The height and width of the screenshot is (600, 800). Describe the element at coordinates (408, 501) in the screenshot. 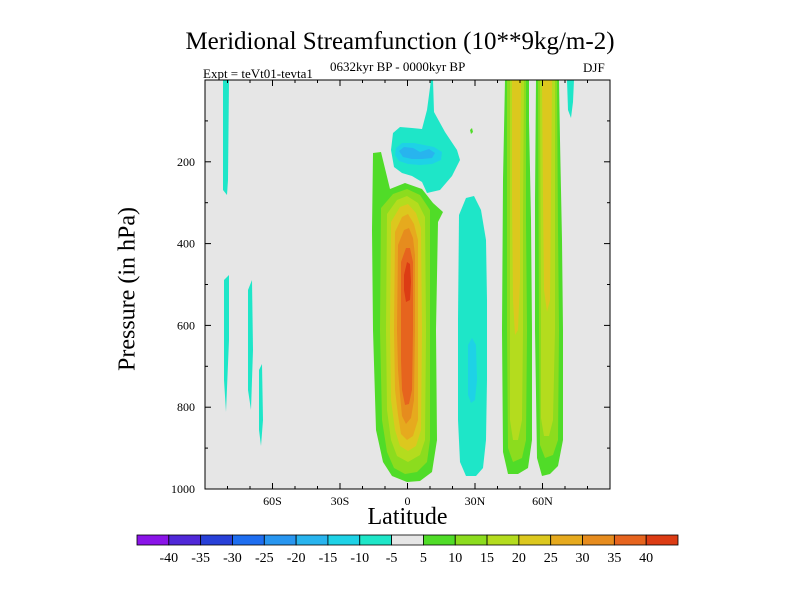

I see `x-tick-label: 0` at that location.